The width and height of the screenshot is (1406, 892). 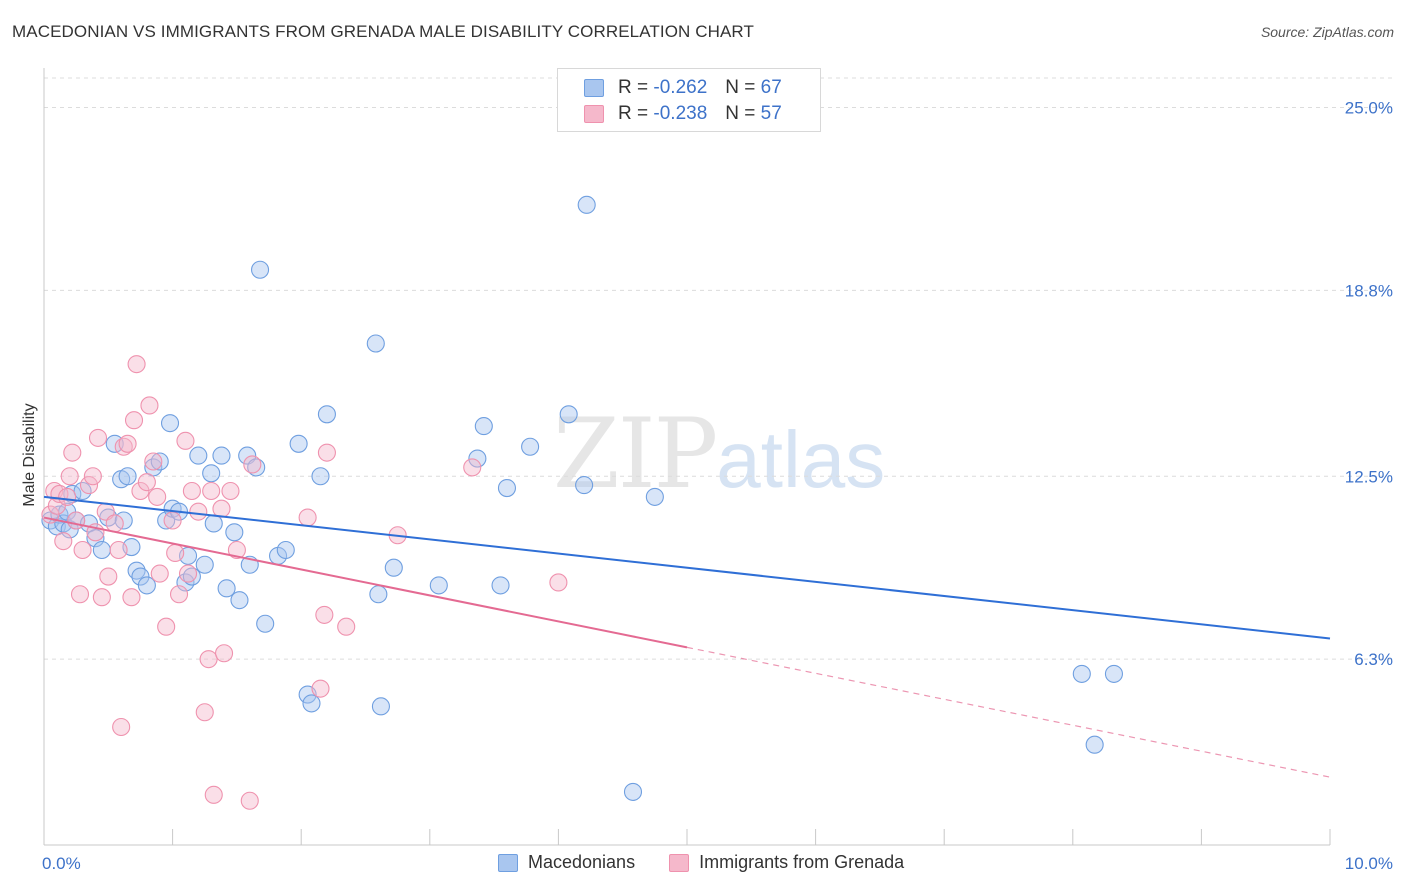 I want to click on y-tick-label: 25.0%, so click(x=1369, y=108).